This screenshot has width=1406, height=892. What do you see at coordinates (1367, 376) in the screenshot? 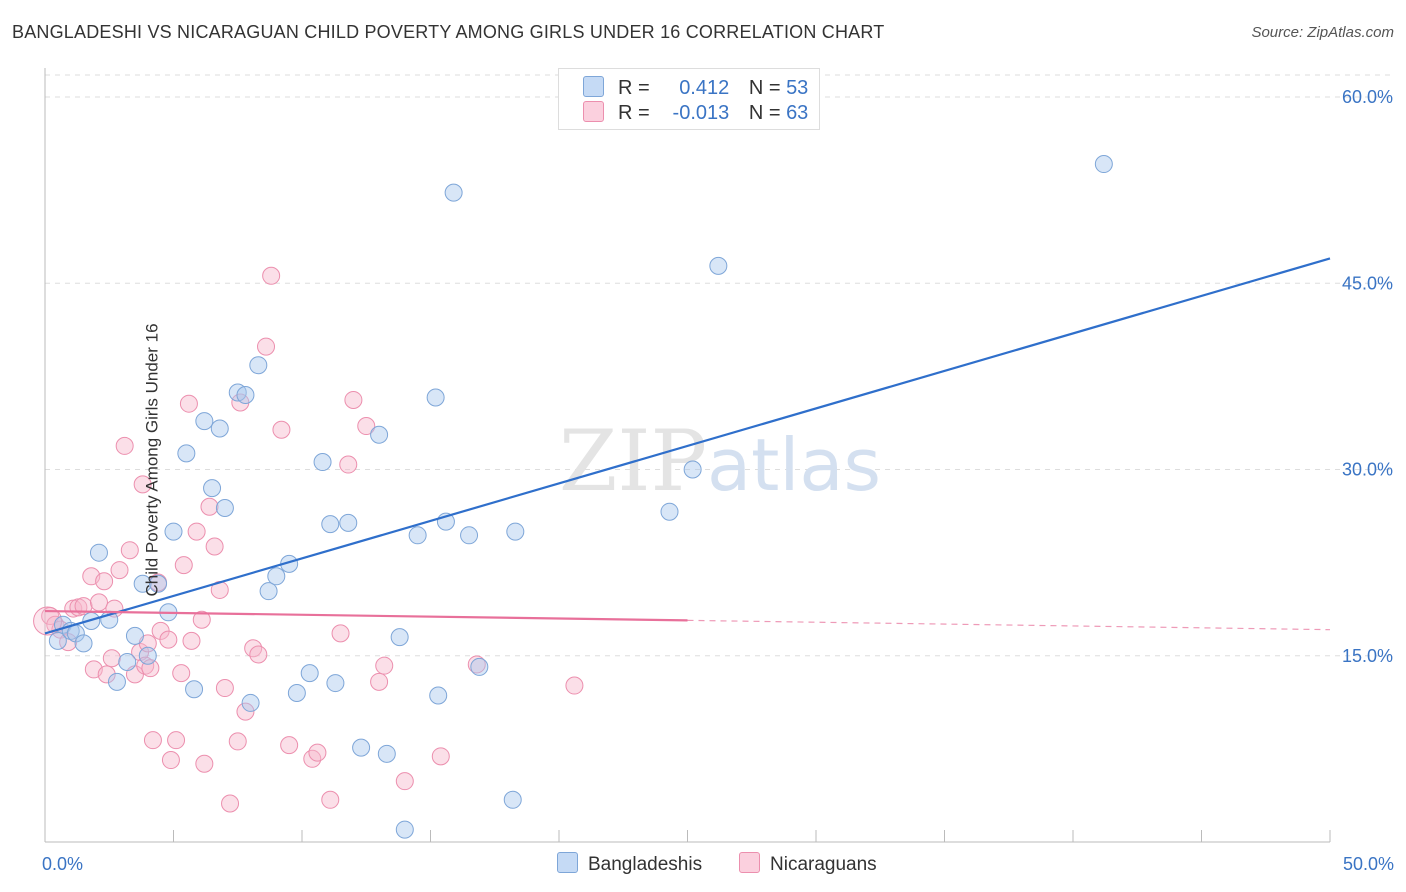
I see `y-tick-labels: 15.0% 30.0% 45.0% 60.0%` at bounding box center [1367, 376].